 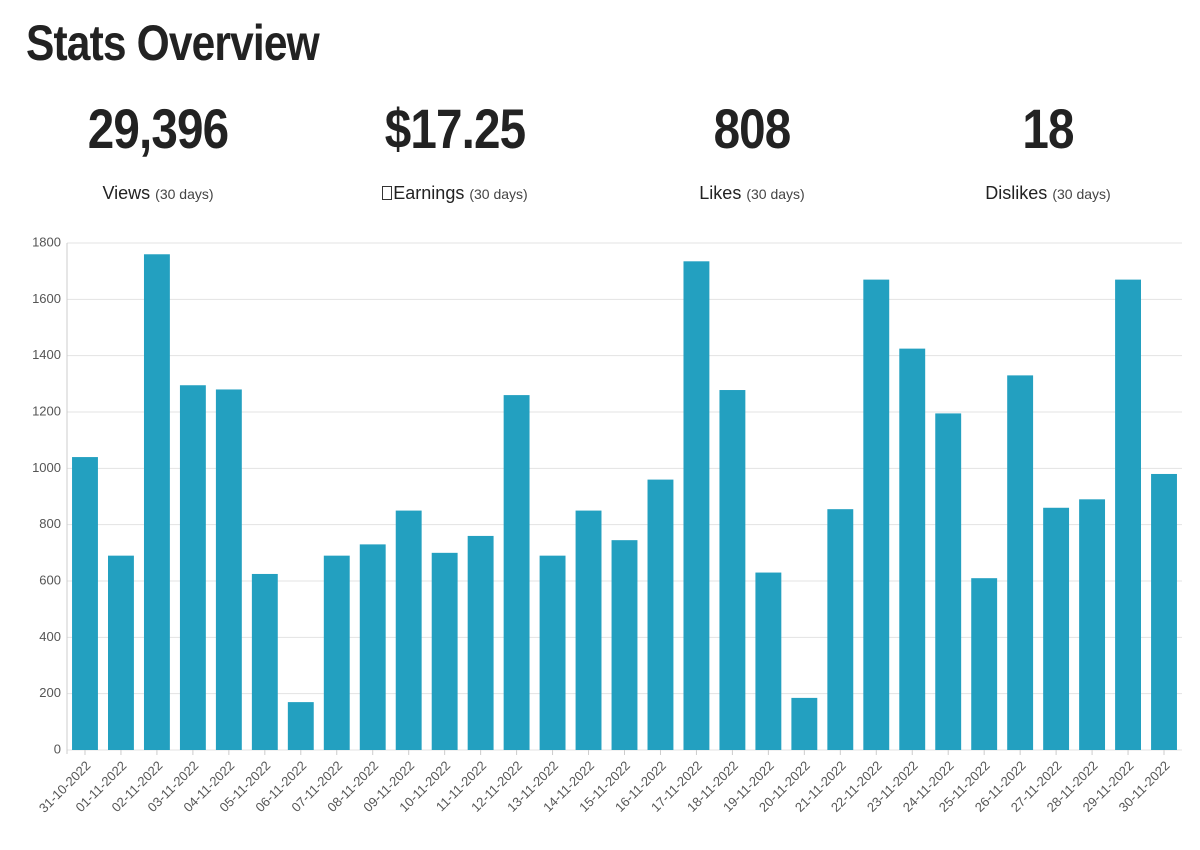 What do you see at coordinates (429, 193) in the screenshot?
I see `stat-label: Earnings` at bounding box center [429, 193].